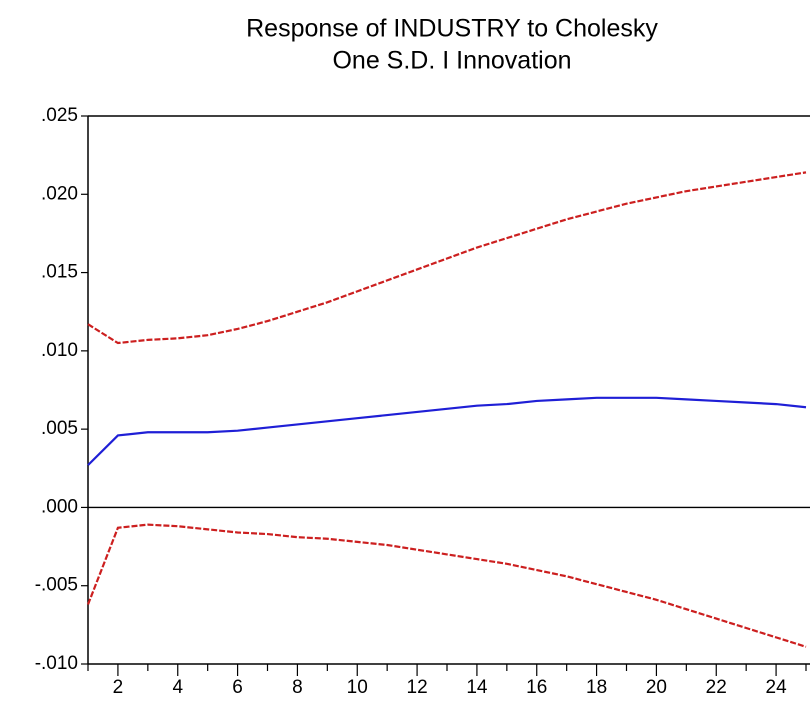 This screenshot has height=704, width=810. What do you see at coordinates (59, 115) in the screenshot?
I see `y-tick-label: .025` at bounding box center [59, 115].